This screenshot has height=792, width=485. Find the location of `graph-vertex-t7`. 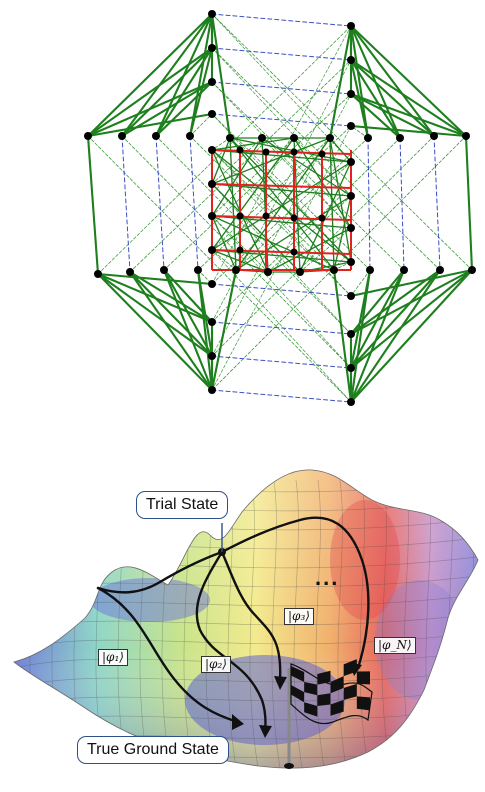

graph-vertex-t7 is located at coordinates (294, 138).